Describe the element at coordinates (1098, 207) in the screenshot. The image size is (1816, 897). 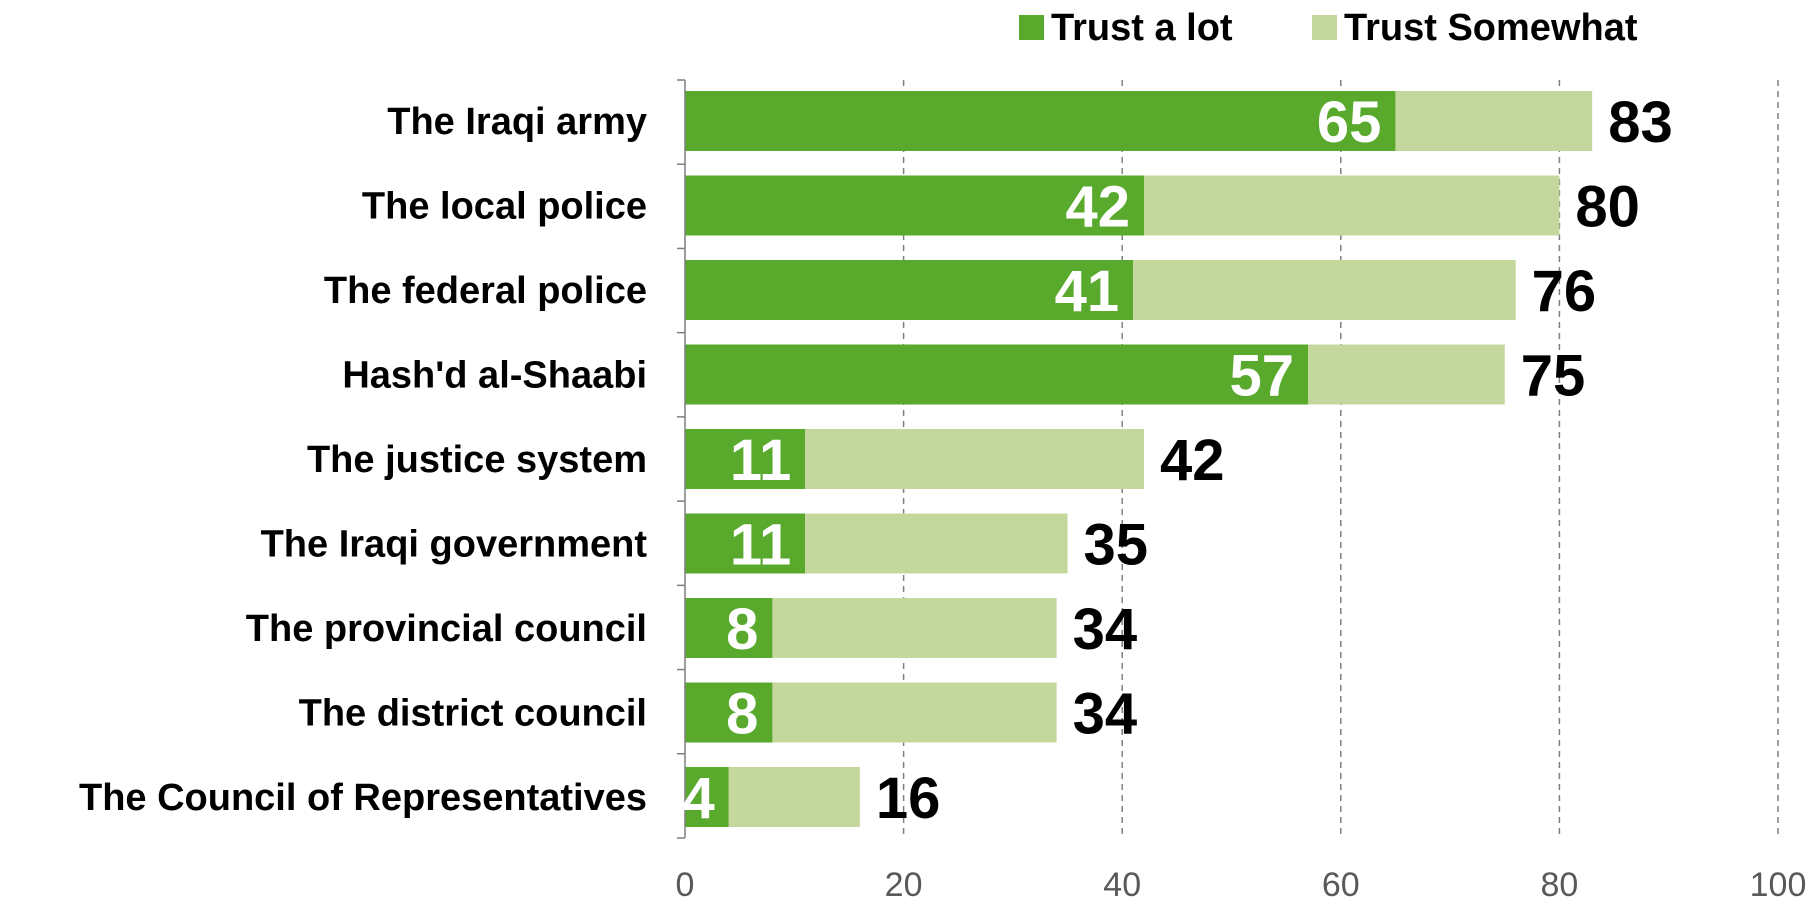
I see `inner-value-label: 42` at that location.